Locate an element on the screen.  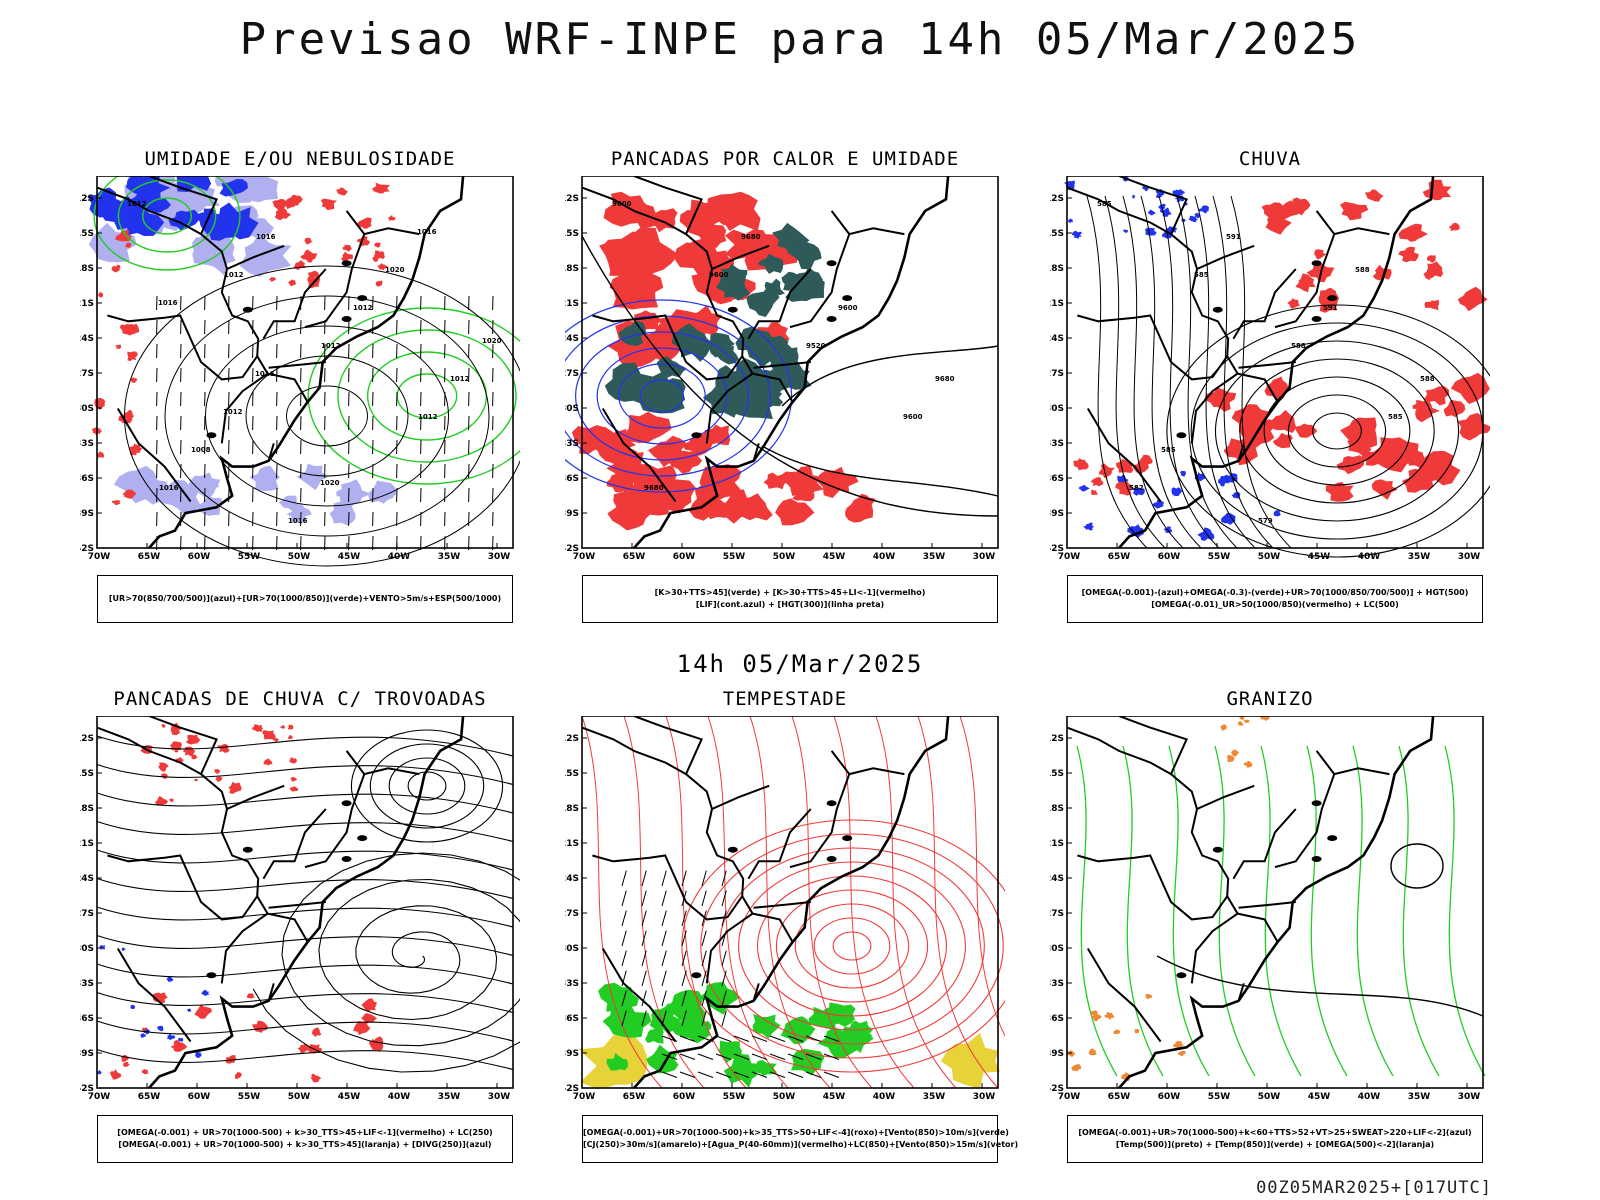
lat-label: 39S is located at coordinates (572, 514).